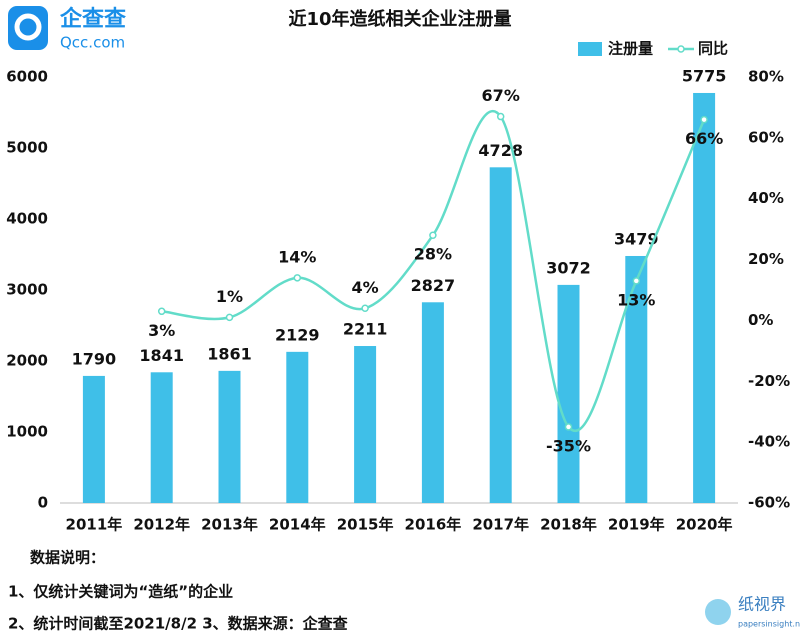 The width and height of the screenshot is (800, 641). I want to click on data-label: 28%, so click(433, 254).